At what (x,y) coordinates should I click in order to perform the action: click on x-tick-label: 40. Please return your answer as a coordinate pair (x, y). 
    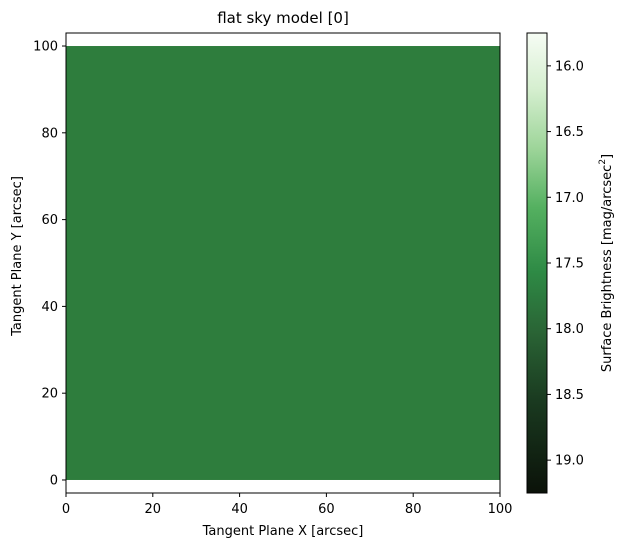
    Looking at the image, I should click on (239, 509).